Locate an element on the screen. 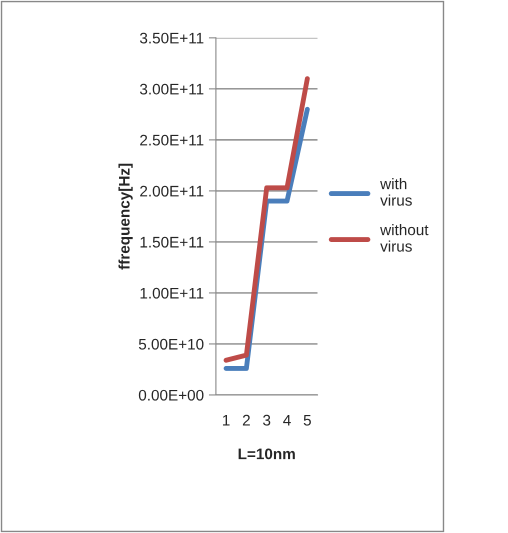  y-tick-label: 1.50E+11 is located at coordinates (172, 242).